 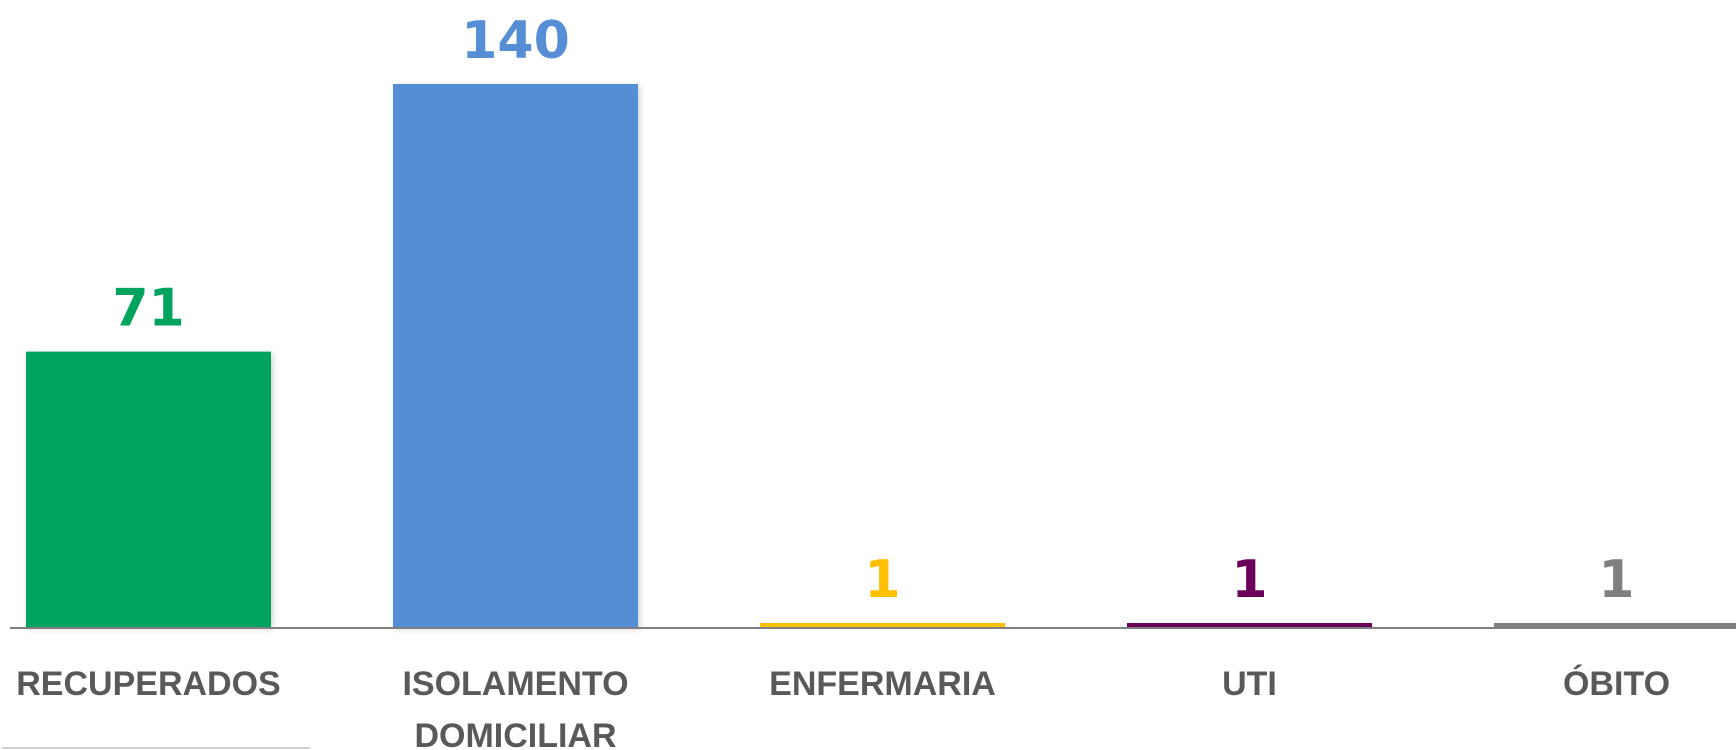 What do you see at coordinates (882, 580) in the screenshot?
I see `data-label-enfermaria: 1` at bounding box center [882, 580].